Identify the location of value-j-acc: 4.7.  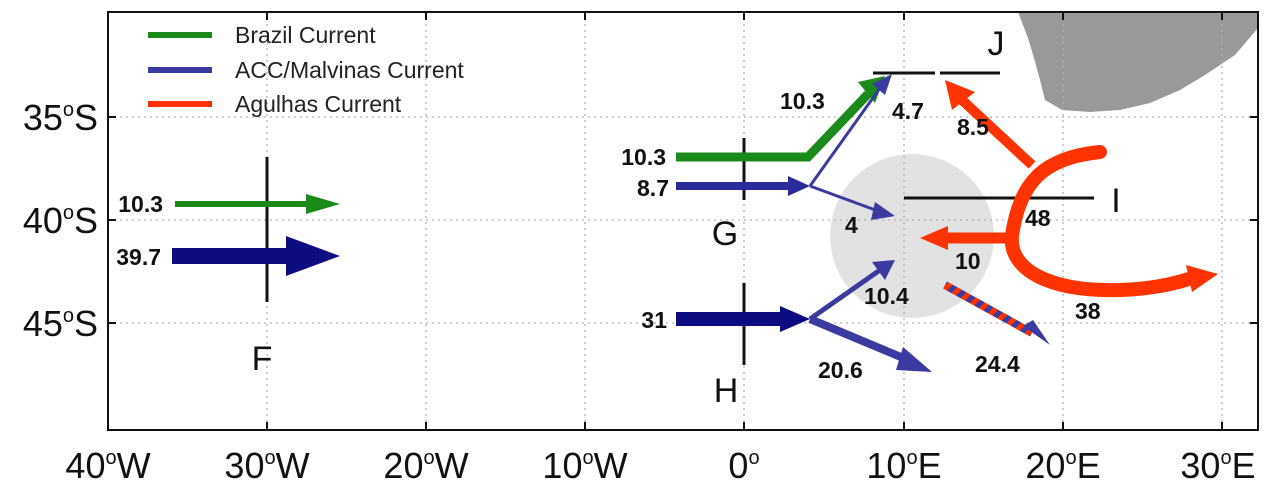
(908, 111).